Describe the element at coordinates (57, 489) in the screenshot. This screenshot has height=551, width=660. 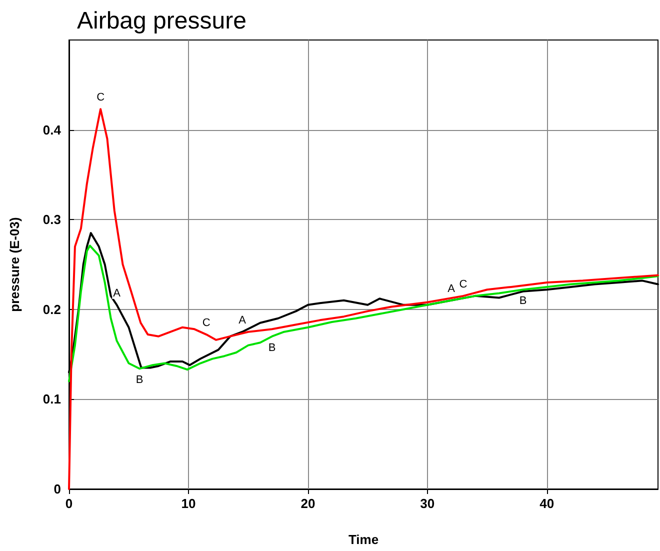
I see `y-tick-label: 0` at that location.